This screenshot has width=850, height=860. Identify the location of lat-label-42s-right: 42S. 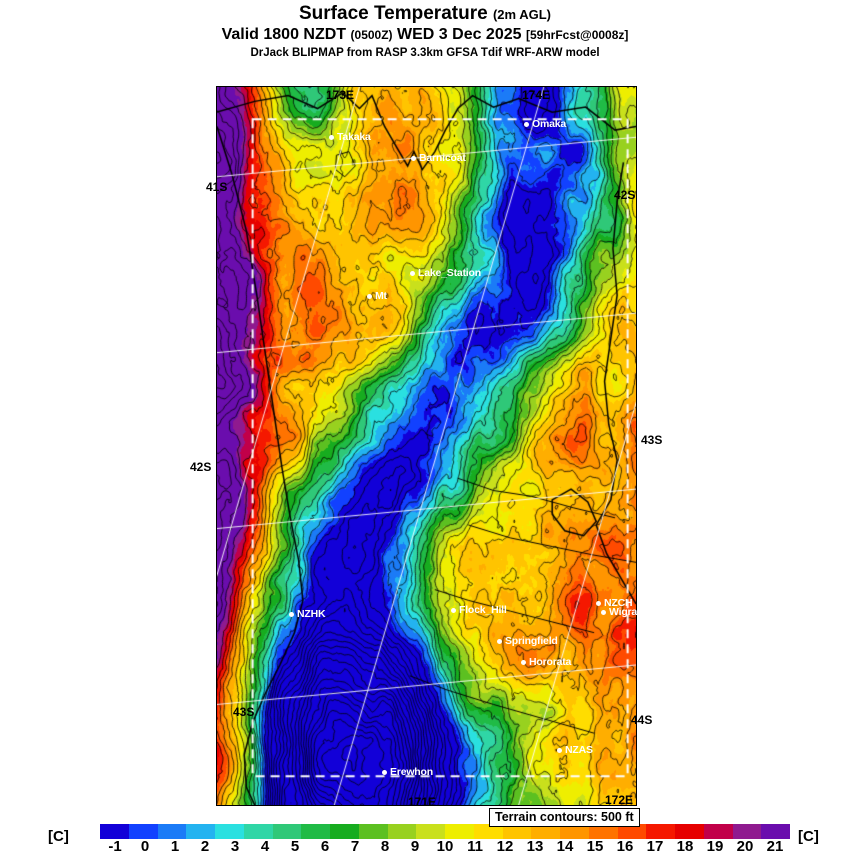
(625, 195).